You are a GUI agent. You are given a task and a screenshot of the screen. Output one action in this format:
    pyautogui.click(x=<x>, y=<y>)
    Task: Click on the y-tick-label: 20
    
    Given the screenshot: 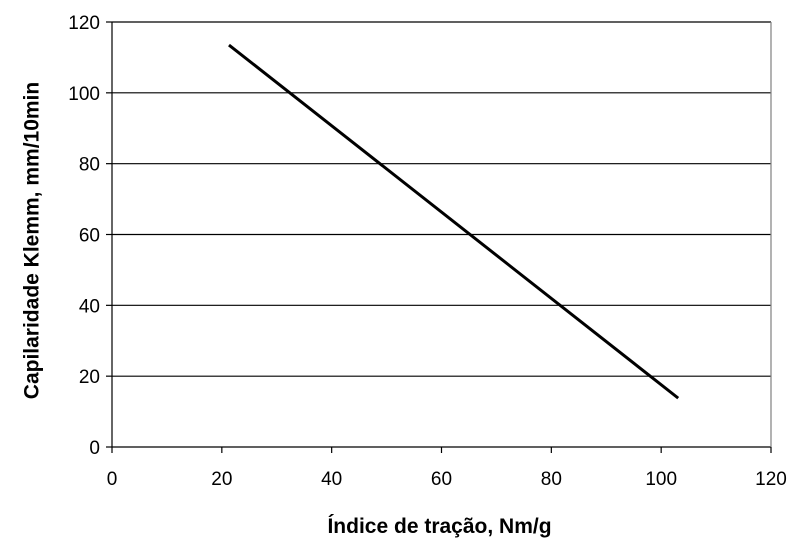 What is the action you would take?
    pyautogui.click(x=89, y=377)
    